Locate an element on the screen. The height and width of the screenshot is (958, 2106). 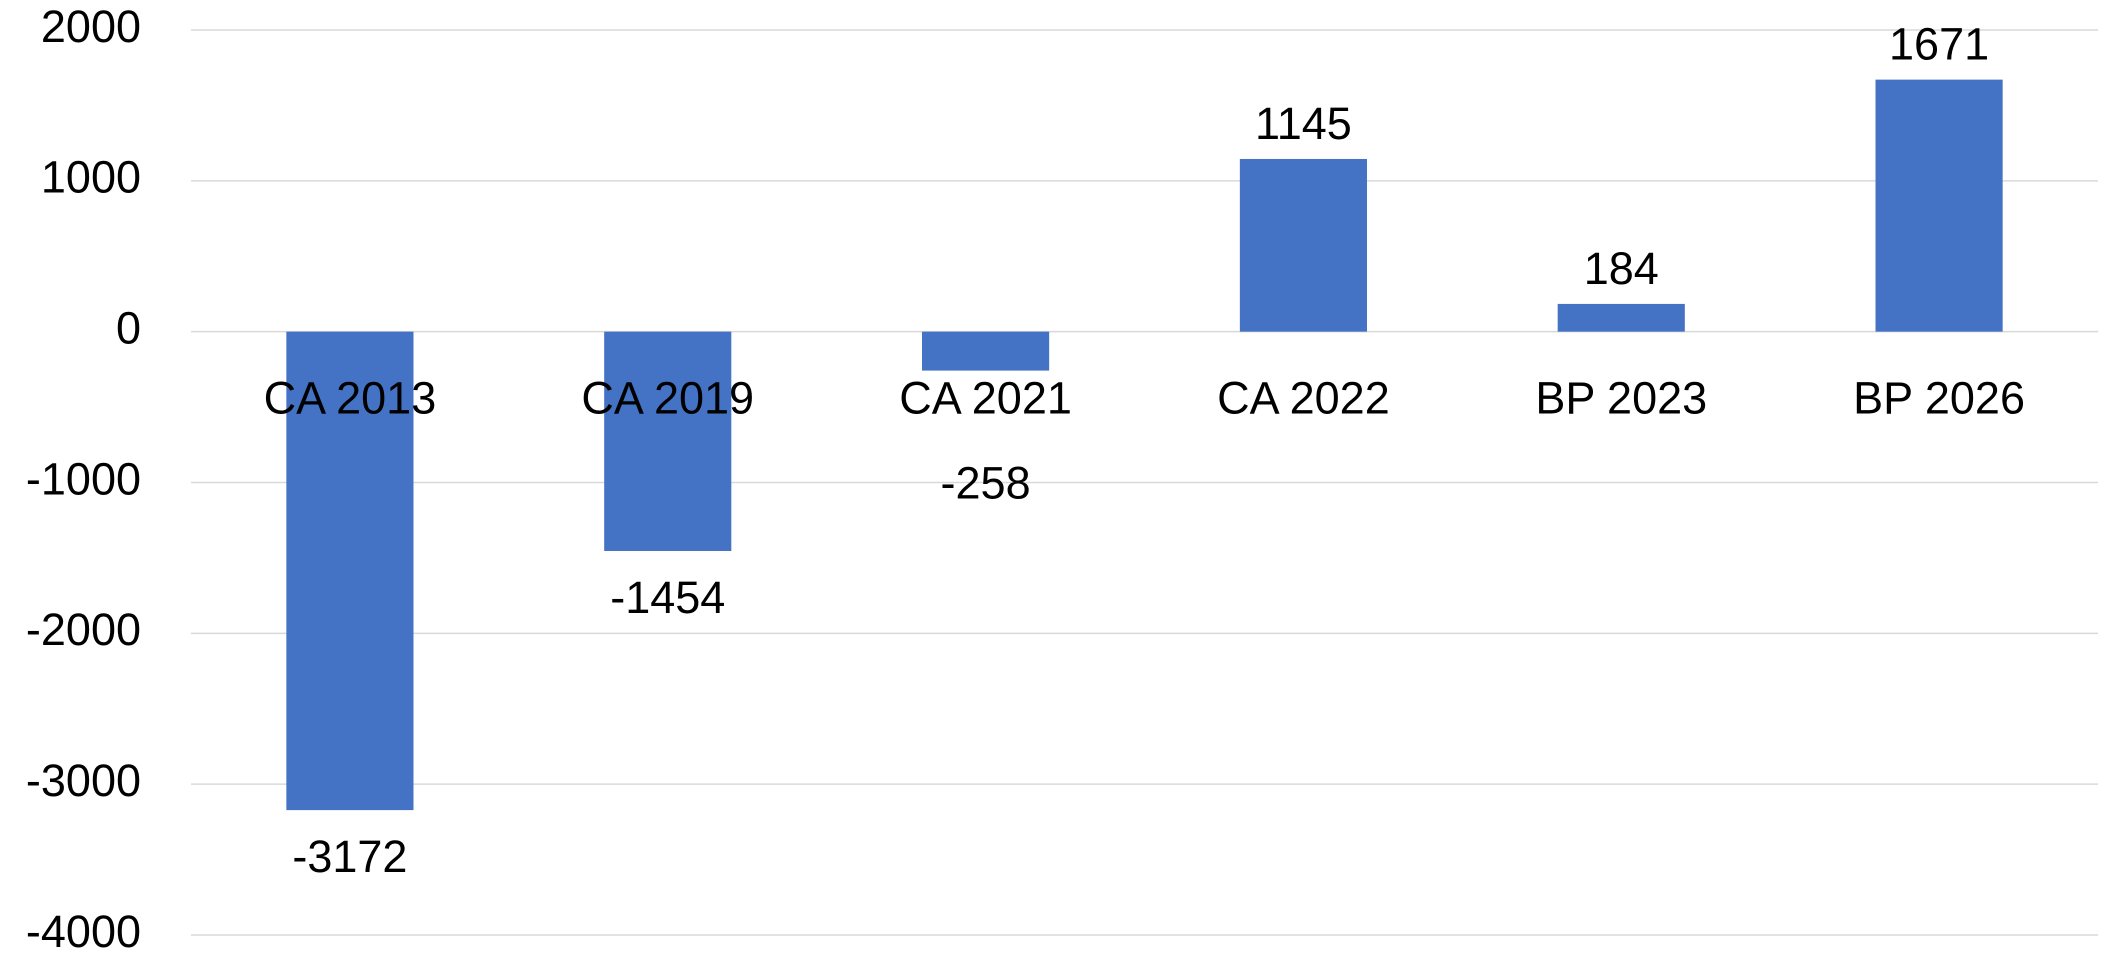
y-tick-label: 0 is located at coordinates (128, 328).